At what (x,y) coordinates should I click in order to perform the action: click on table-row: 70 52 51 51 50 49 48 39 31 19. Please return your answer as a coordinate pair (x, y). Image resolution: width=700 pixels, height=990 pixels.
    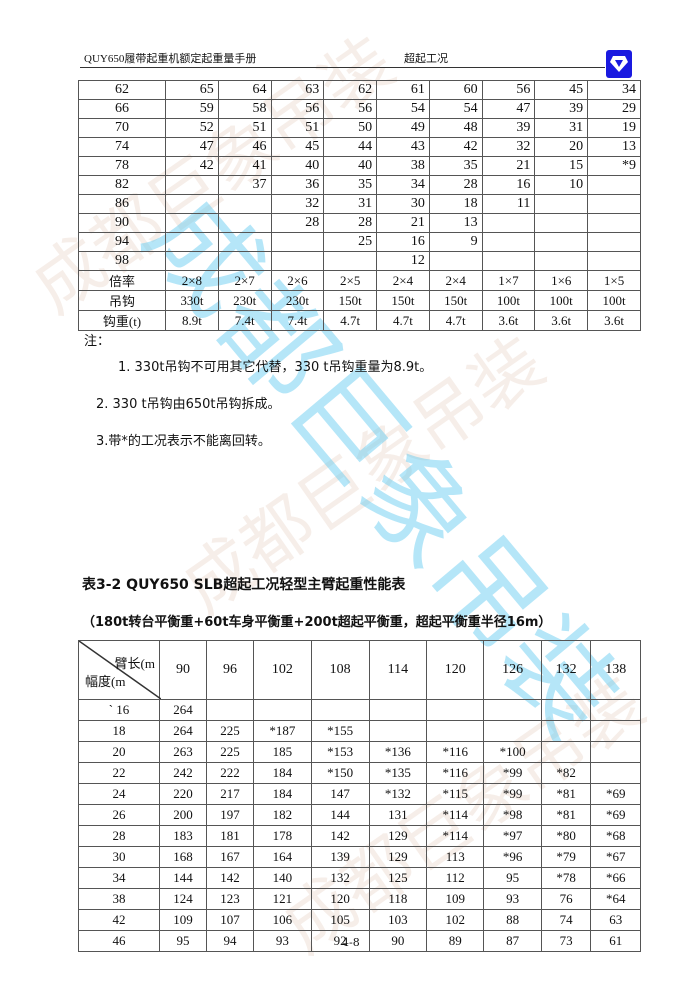
    Looking at the image, I should click on (359, 128).